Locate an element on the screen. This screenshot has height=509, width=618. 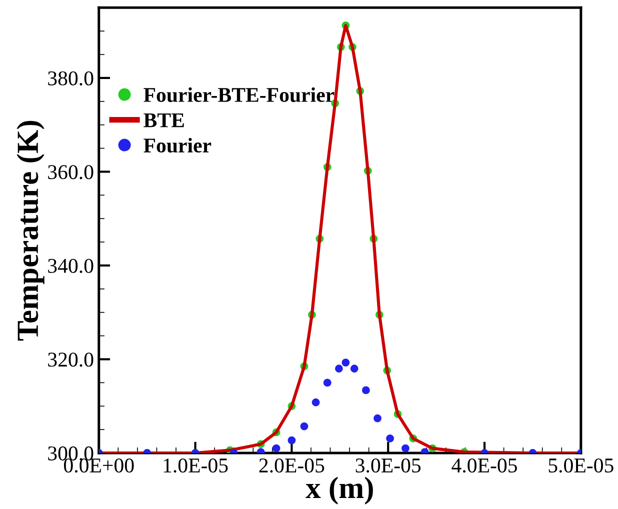
x-tick-label: 0.0E+00 is located at coordinates (99, 465).